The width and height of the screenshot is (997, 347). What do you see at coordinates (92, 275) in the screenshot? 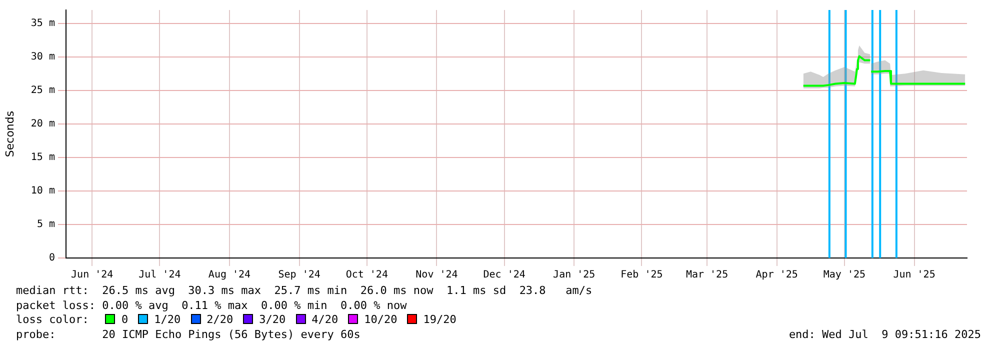
I see `x-tick-label: Jun '24` at bounding box center [92, 275].